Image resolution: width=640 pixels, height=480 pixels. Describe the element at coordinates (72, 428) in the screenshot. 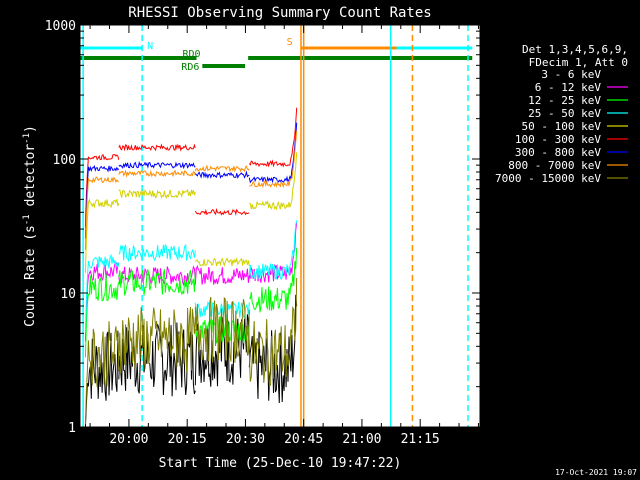

I see `y-tick-label: 1` at that location.